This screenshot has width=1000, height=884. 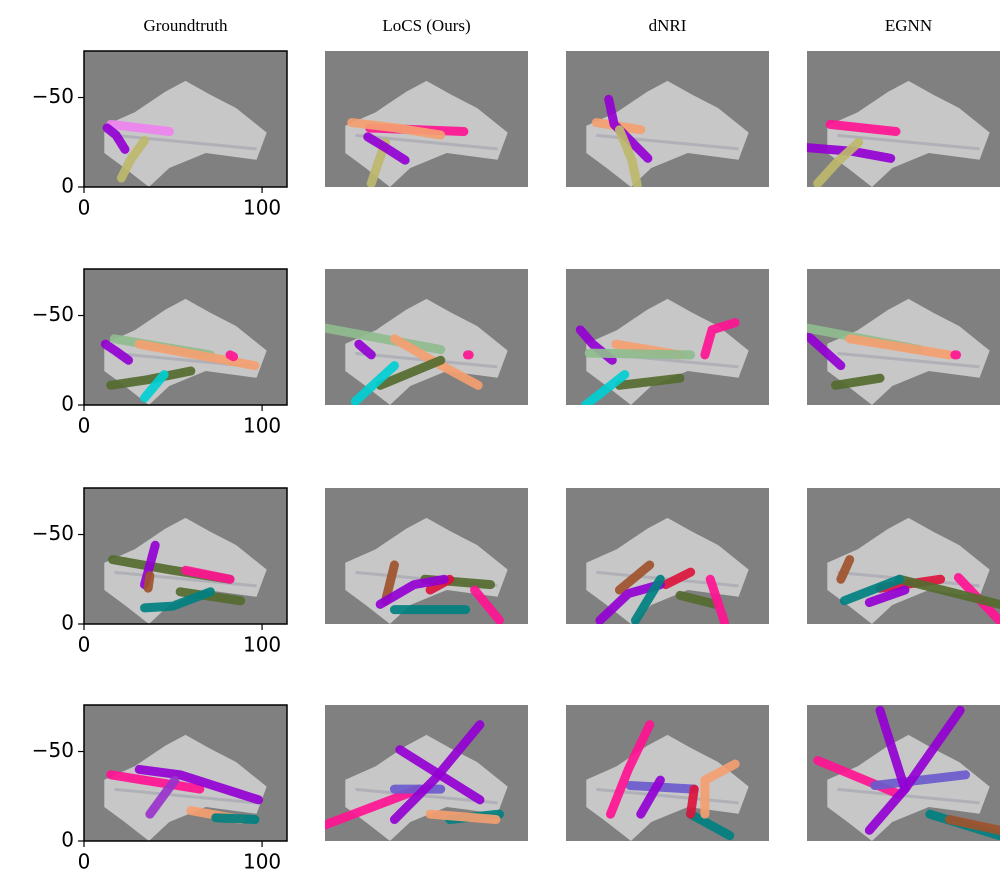 I want to click on column-title: dNRI, so click(x=668, y=25).